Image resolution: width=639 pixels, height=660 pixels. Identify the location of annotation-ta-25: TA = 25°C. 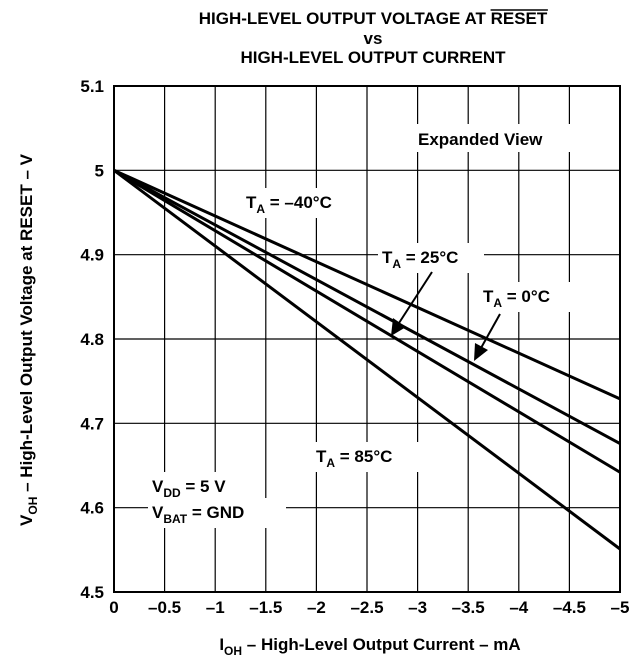
(431, 258).